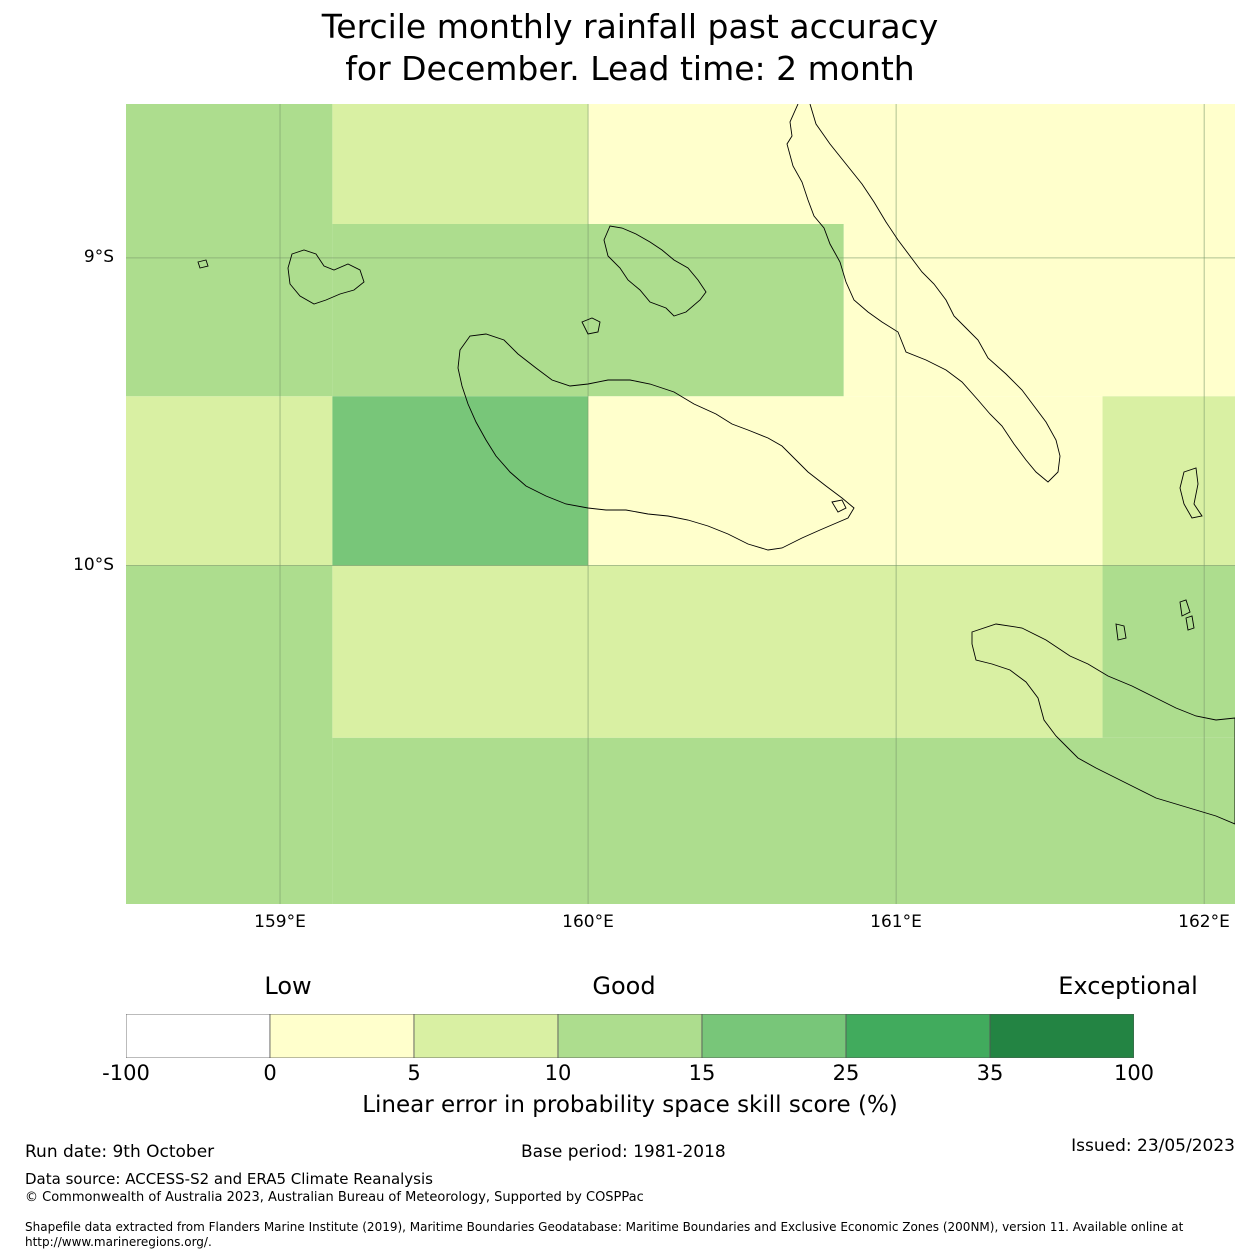 The image size is (1260, 1260). What do you see at coordinates (558, 1073) in the screenshot?
I see `colorbar-tick-label: 10` at bounding box center [558, 1073].